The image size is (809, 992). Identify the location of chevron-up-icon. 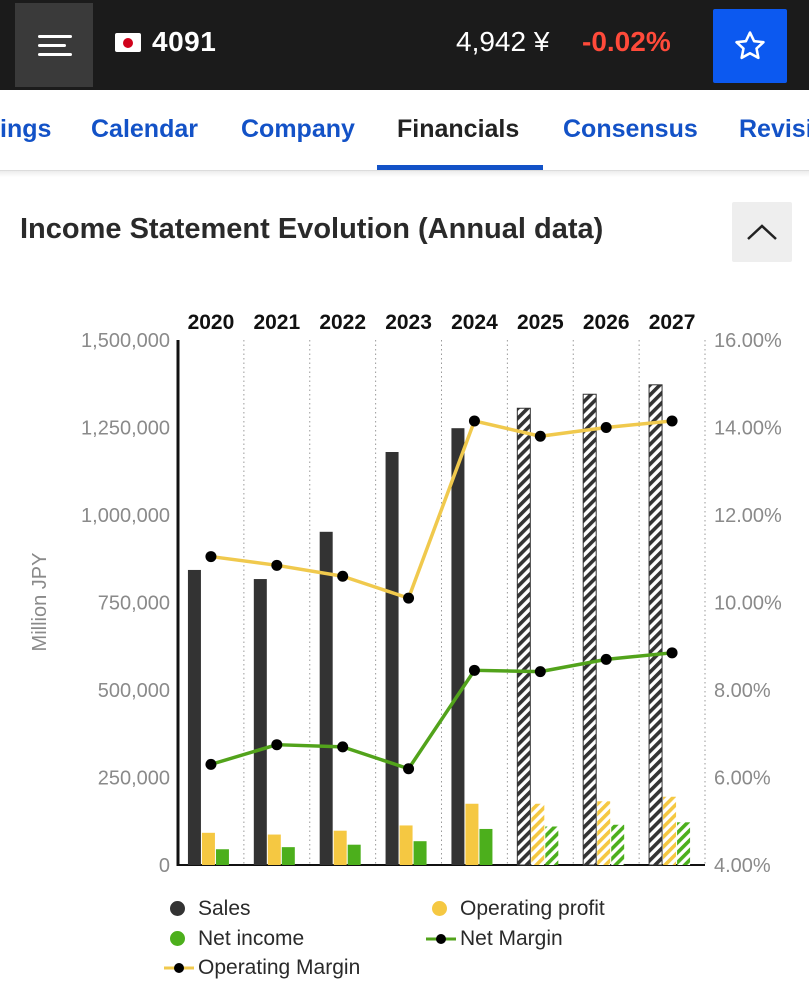
(762, 232).